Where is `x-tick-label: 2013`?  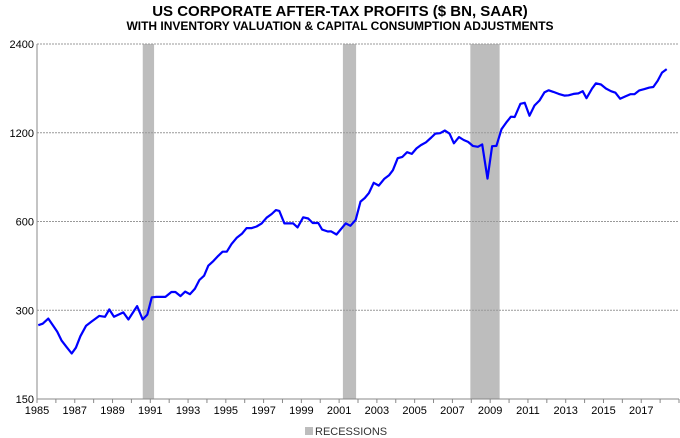 x-tick-label: 2013 is located at coordinates (565, 411).